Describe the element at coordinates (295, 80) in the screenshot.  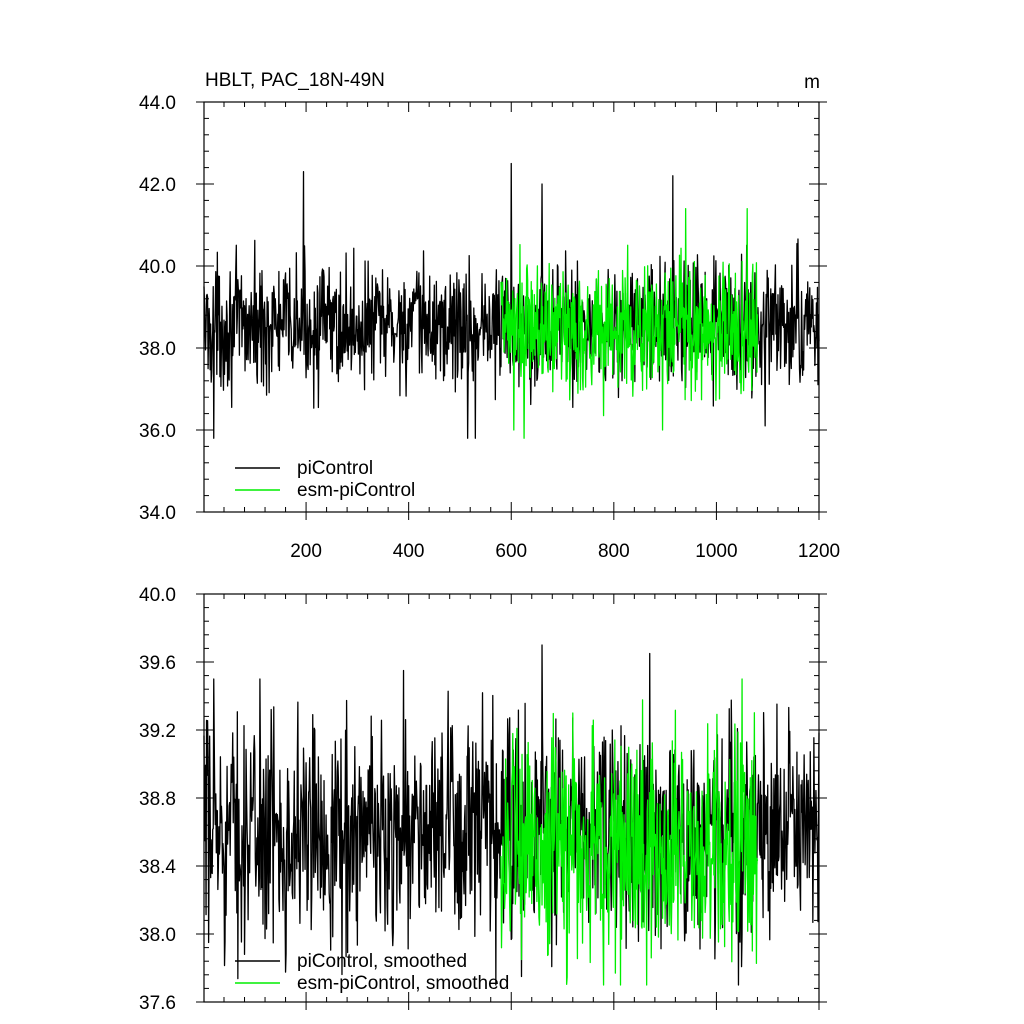
I see `chart-title: HBLT, PAC_18N-49N` at that location.